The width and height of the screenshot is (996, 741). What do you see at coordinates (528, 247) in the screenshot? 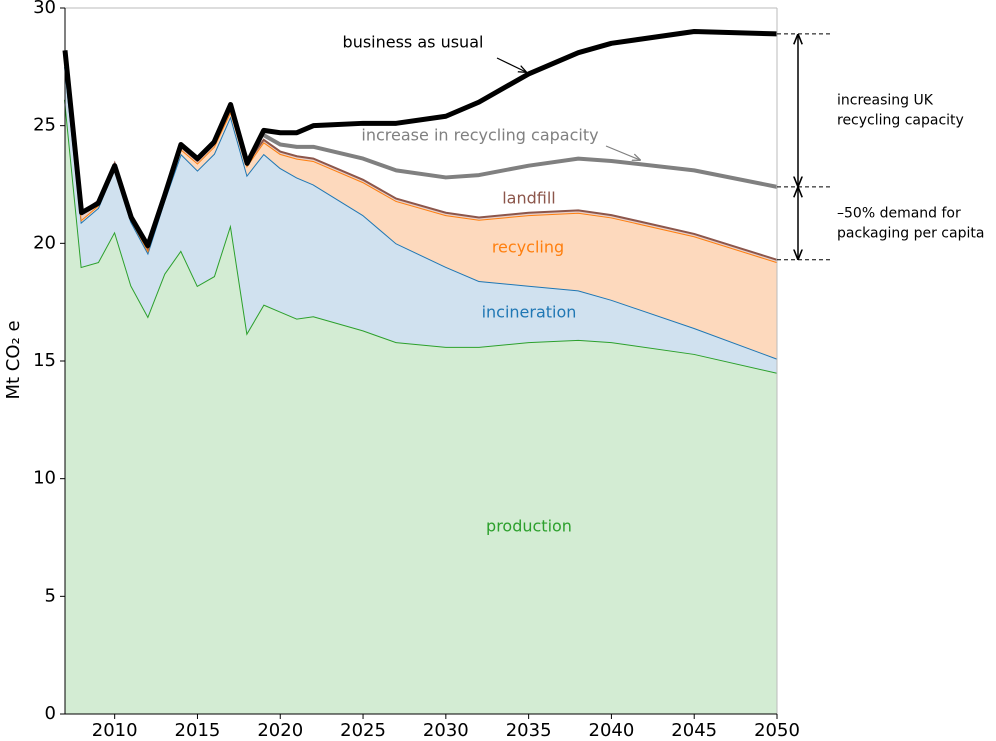
I see `series-label: recycling` at bounding box center [528, 247].